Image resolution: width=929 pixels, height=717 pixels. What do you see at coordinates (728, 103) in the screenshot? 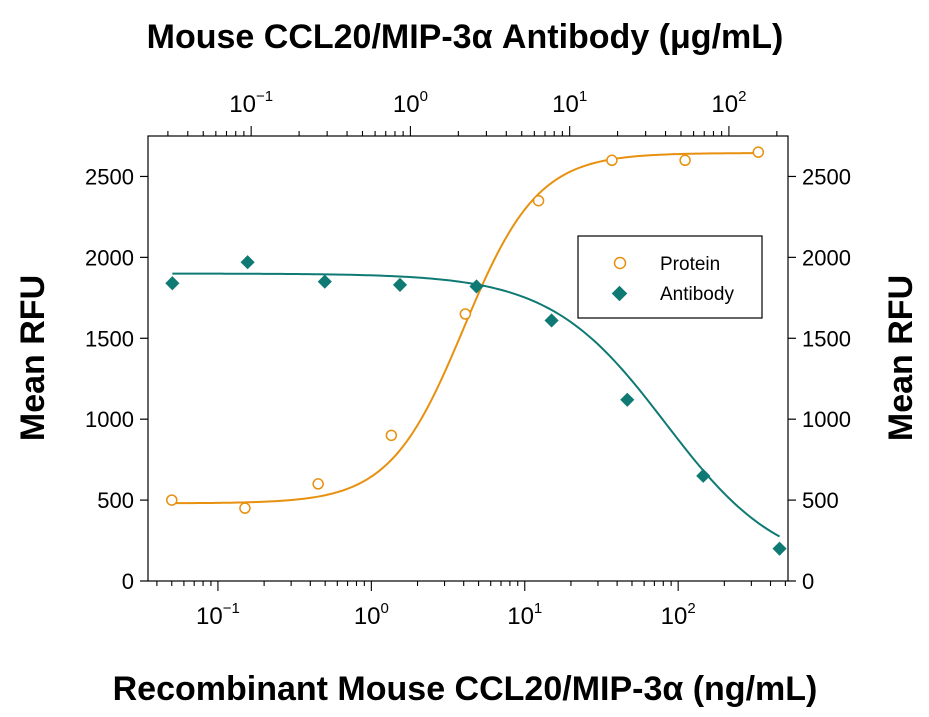
I see `x-top-tick-label: 10²` at bounding box center [728, 103].